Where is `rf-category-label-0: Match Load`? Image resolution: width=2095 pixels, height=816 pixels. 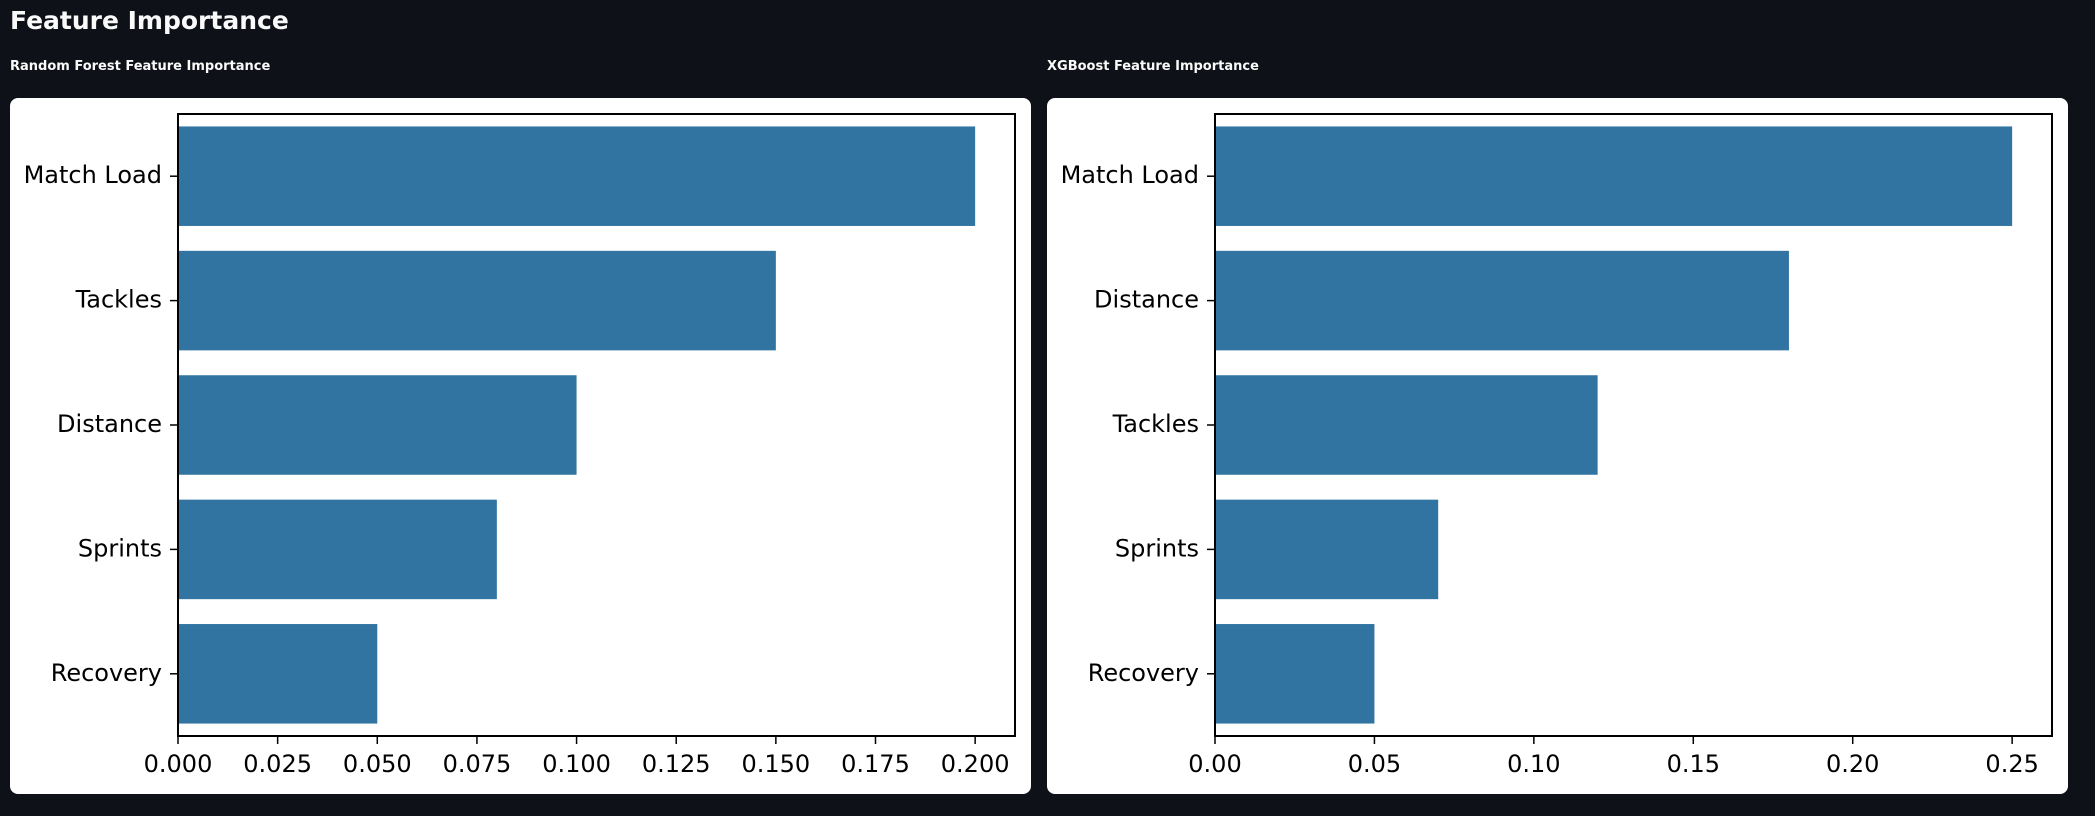
rf-category-label-0: Match Load is located at coordinates (93, 175).